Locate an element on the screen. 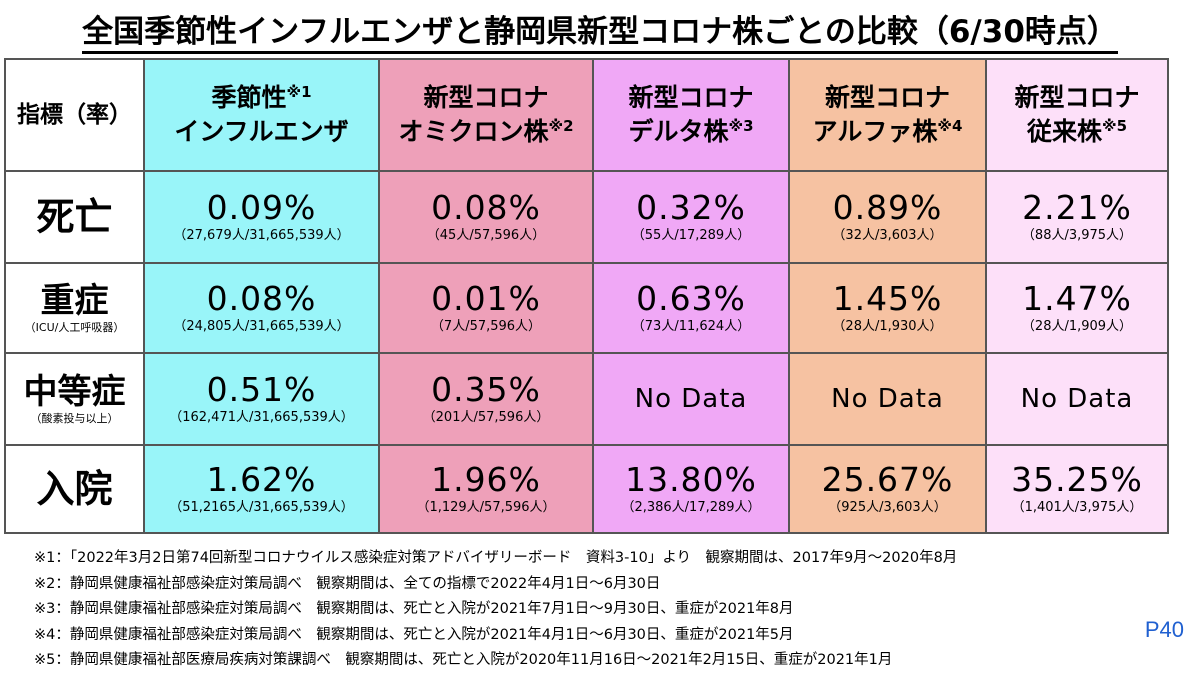 Image resolution: width=1200 pixels, height=682 pixels. page-number: P40 is located at coordinates (1164, 629).